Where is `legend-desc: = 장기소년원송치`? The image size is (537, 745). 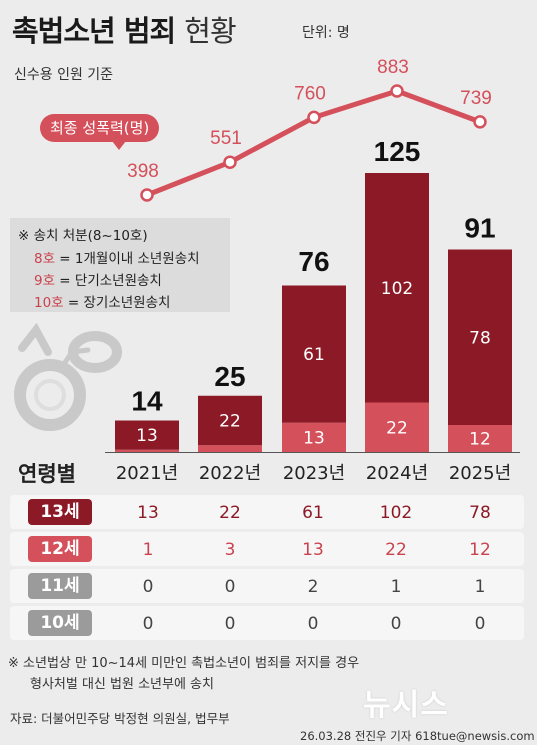 legend-desc: = 장기소년원송치 is located at coordinates (117, 303).